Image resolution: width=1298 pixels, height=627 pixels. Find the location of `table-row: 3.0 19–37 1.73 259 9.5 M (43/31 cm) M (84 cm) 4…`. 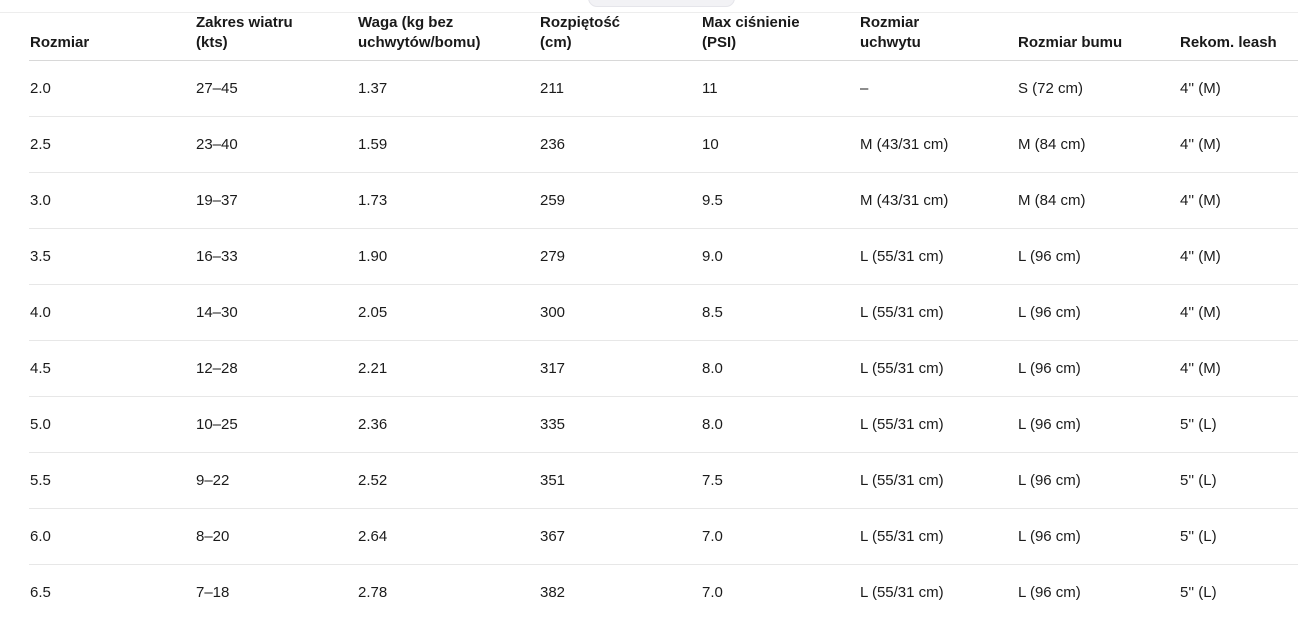

table-row: 3.0 19–37 1.73 259 9.5 M (43/31 cm) M (84 cm) 4… is located at coordinates (649, 201).